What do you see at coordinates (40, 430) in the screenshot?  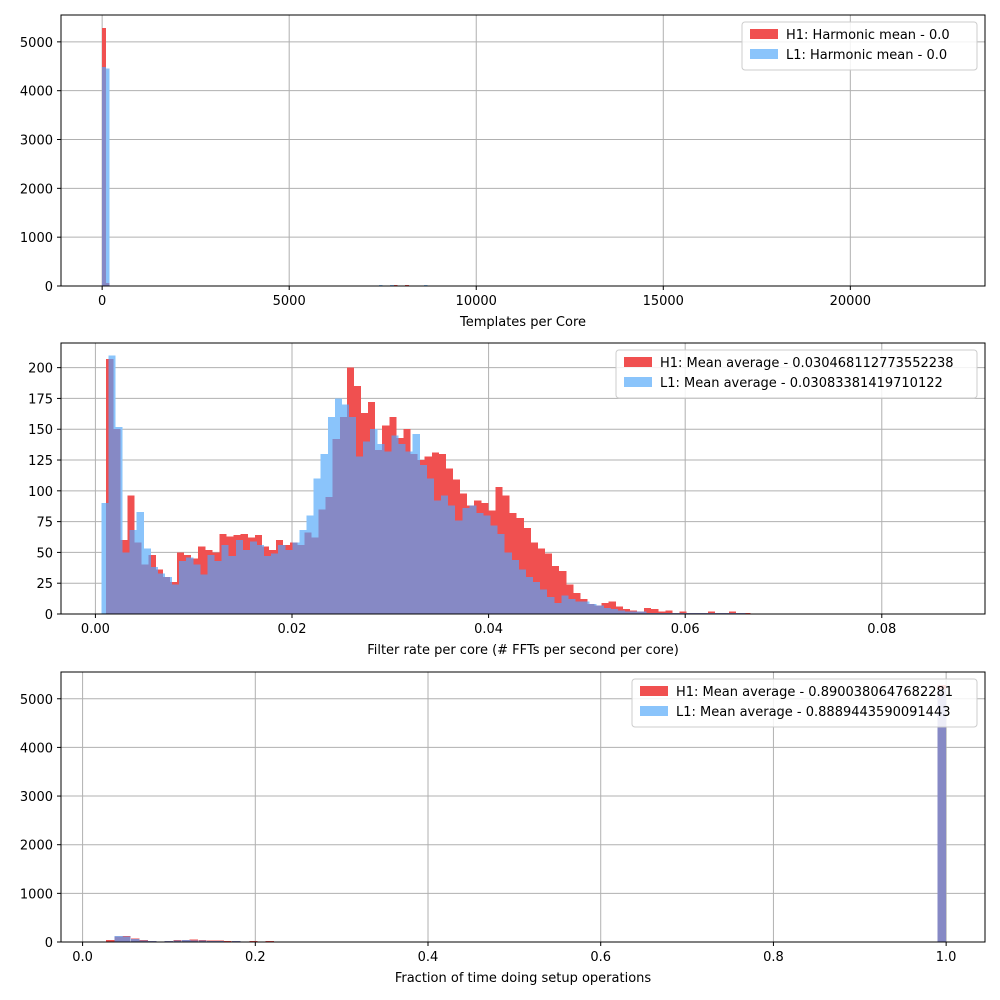 I see `y-tick-label: 150` at bounding box center [40, 430].